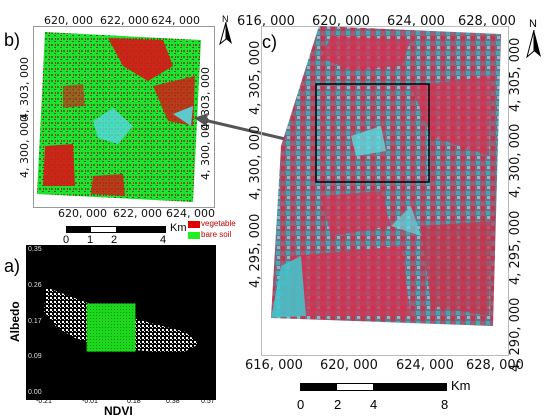  I want to click on panel-c-x-tick-bottom: 628, 000, so click(495, 365).